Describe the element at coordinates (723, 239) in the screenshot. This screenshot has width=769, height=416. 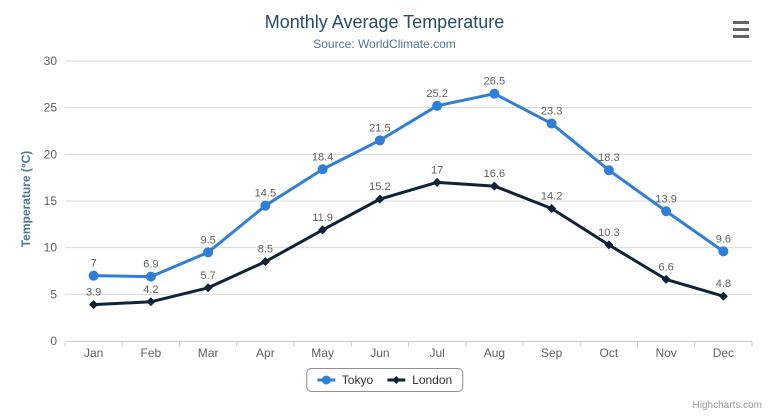
I see `data-label: 9.6` at that location.